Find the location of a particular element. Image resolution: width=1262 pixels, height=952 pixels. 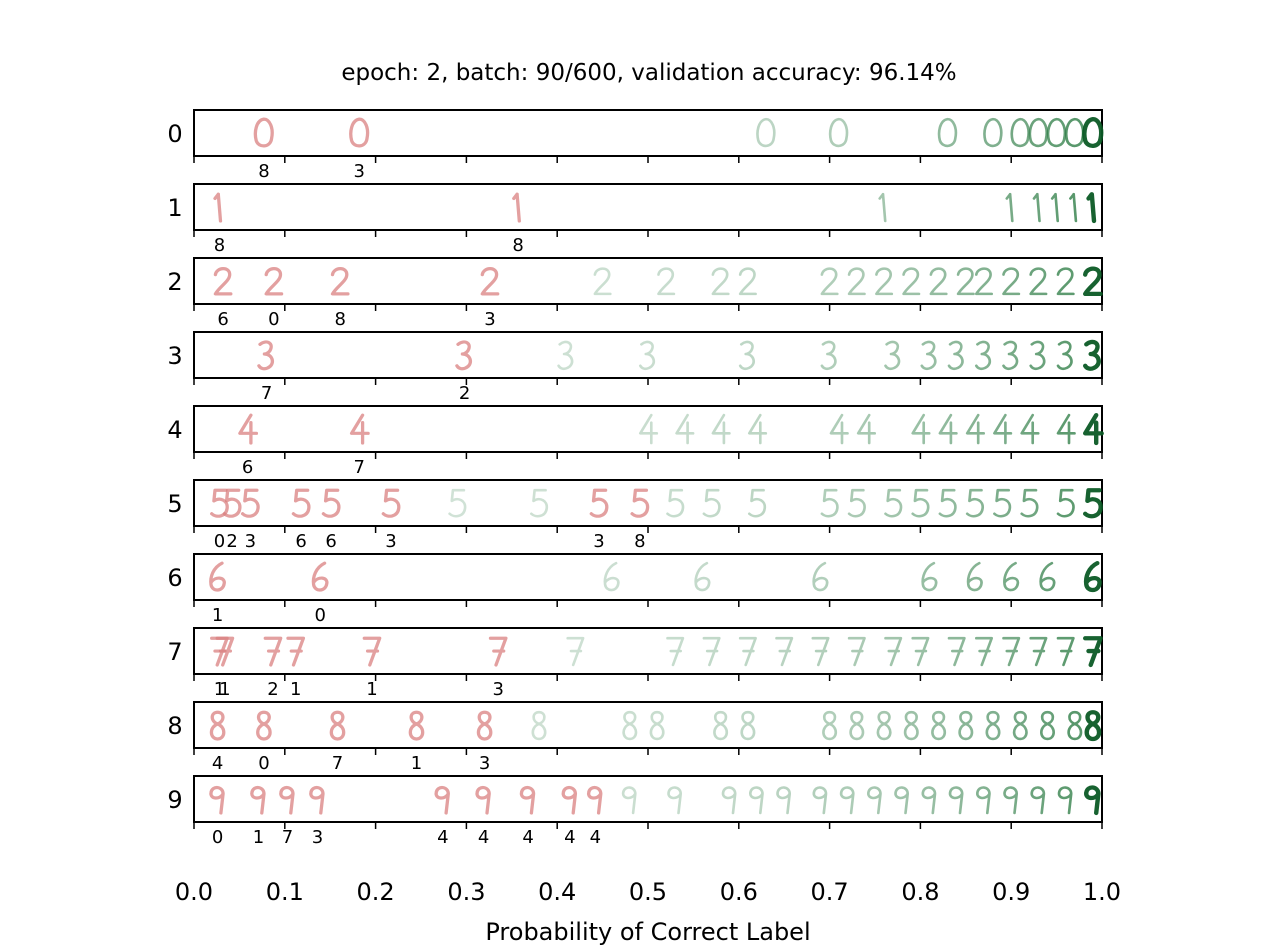

row-4: 4 6 7 is located at coordinates (635, 441).